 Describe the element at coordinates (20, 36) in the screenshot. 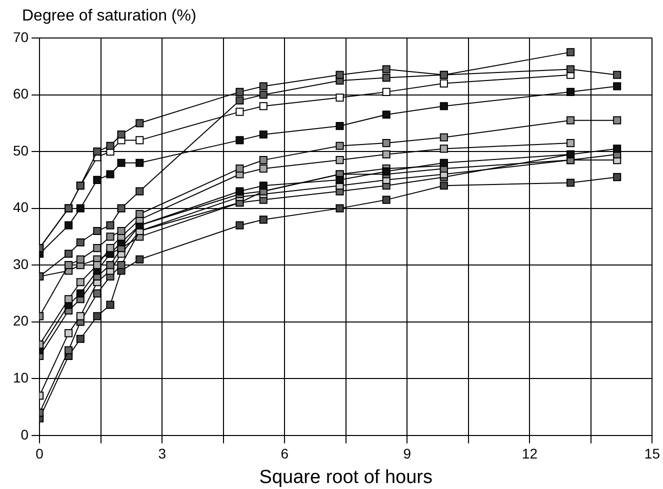

I see `y-tick-label: 70` at that location.